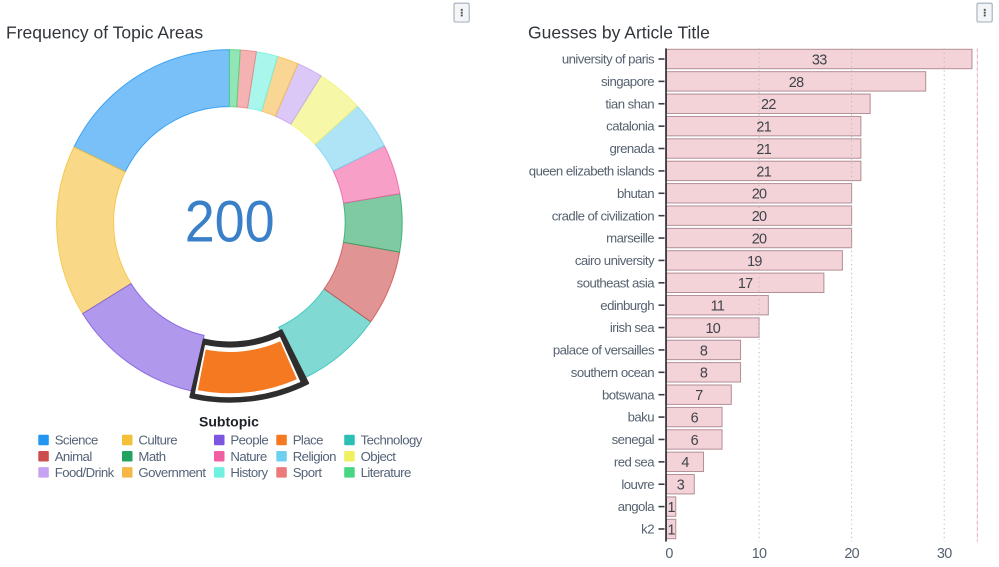  I want to click on svg-text: 200, so click(230, 221).